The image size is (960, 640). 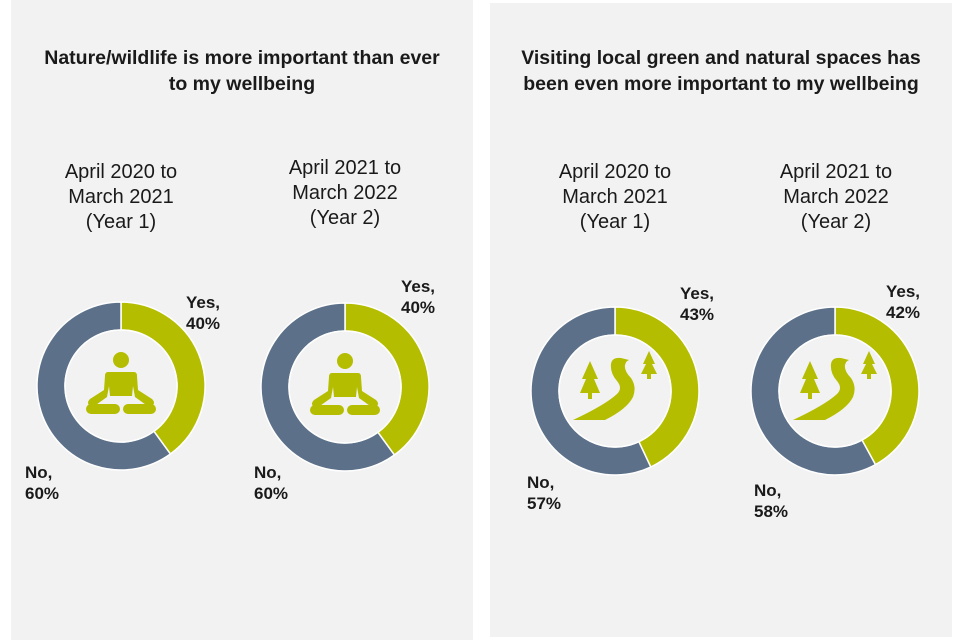 What do you see at coordinates (345, 193) in the screenshot?
I see `chart-2-period-title: April 2021 to March 2022 (Year 2)` at bounding box center [345, 193].